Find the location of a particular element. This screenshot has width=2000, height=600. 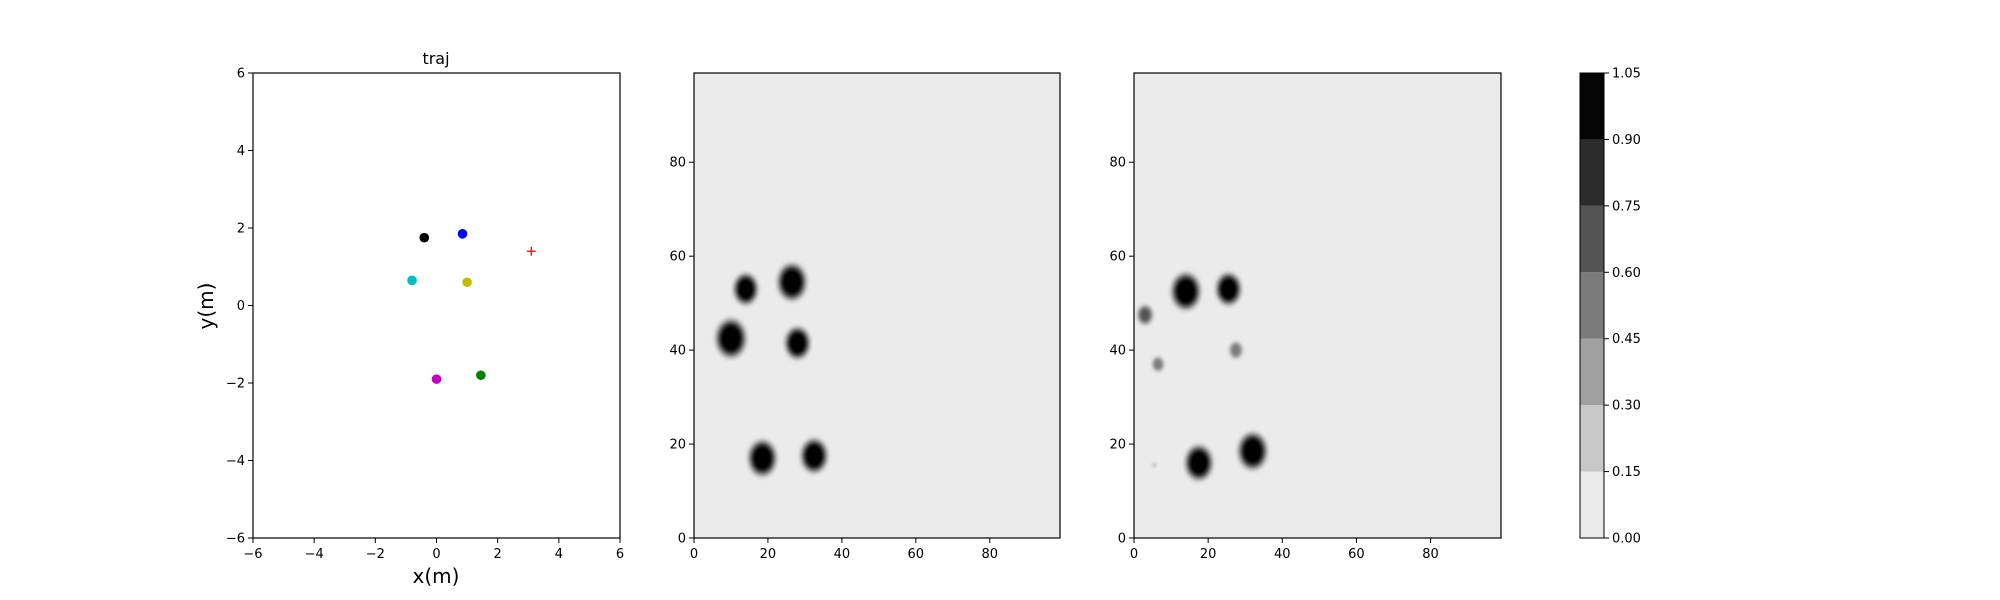

x-tick-label: 2 is located at coordinates (498, 554).